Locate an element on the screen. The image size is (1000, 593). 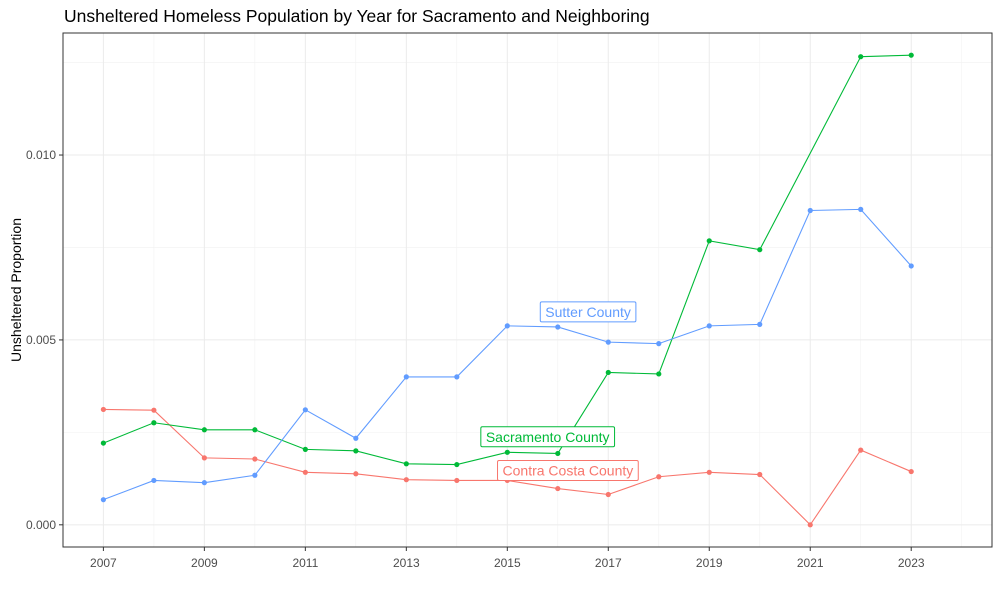
label-contra-costa-county: Contra Costa County is located at coordinates (568, 470).